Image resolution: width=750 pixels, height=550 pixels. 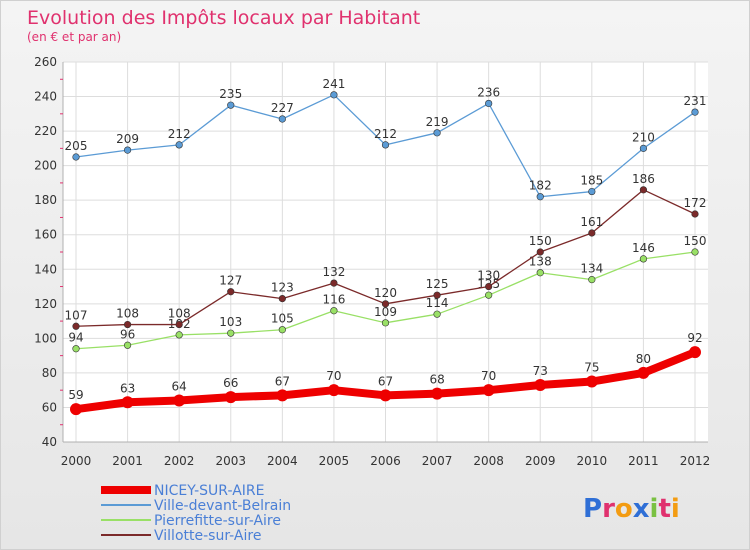 What do you see at coordinates (76, 461) in the screenshot?
I see `x-tick-label: 2000` at bounding box center [76, 461].